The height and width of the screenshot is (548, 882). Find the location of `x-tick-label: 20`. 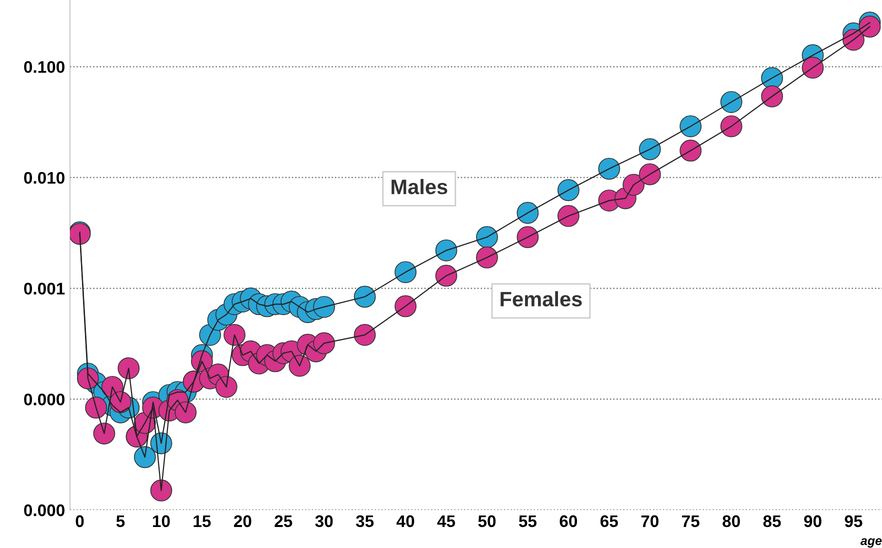

x-tick-label: 20 is located at coordinates (243, 521).